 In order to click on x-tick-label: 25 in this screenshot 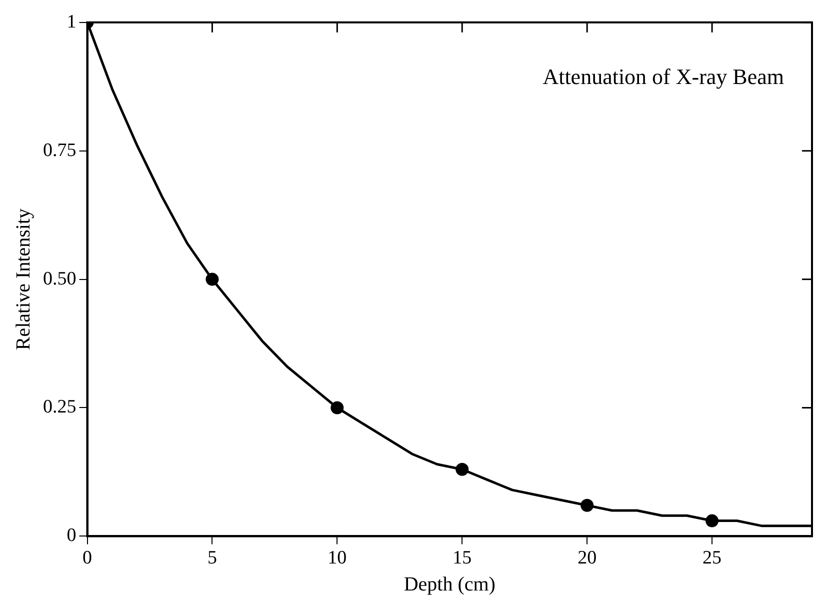, I will do `click(712, 558)`.